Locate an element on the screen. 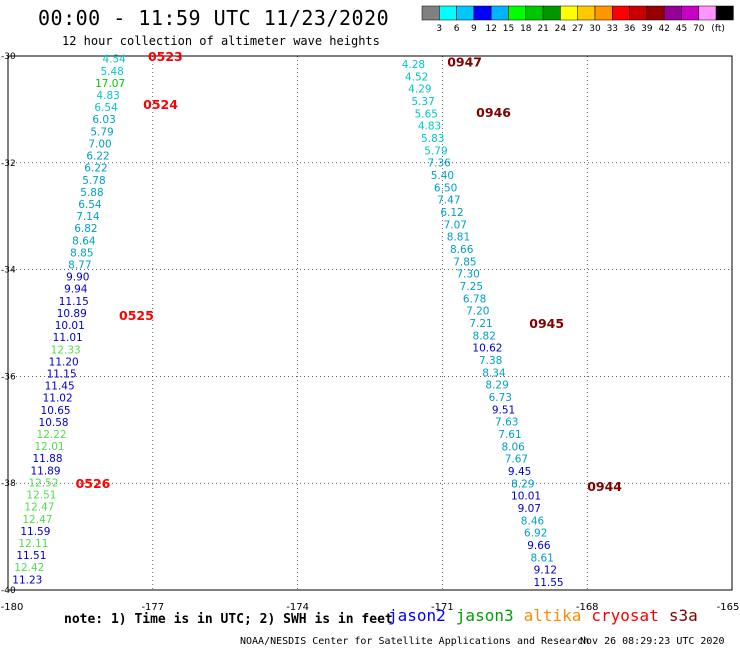  wave-height-label: 8.82 is located at coordinates (484, 336).